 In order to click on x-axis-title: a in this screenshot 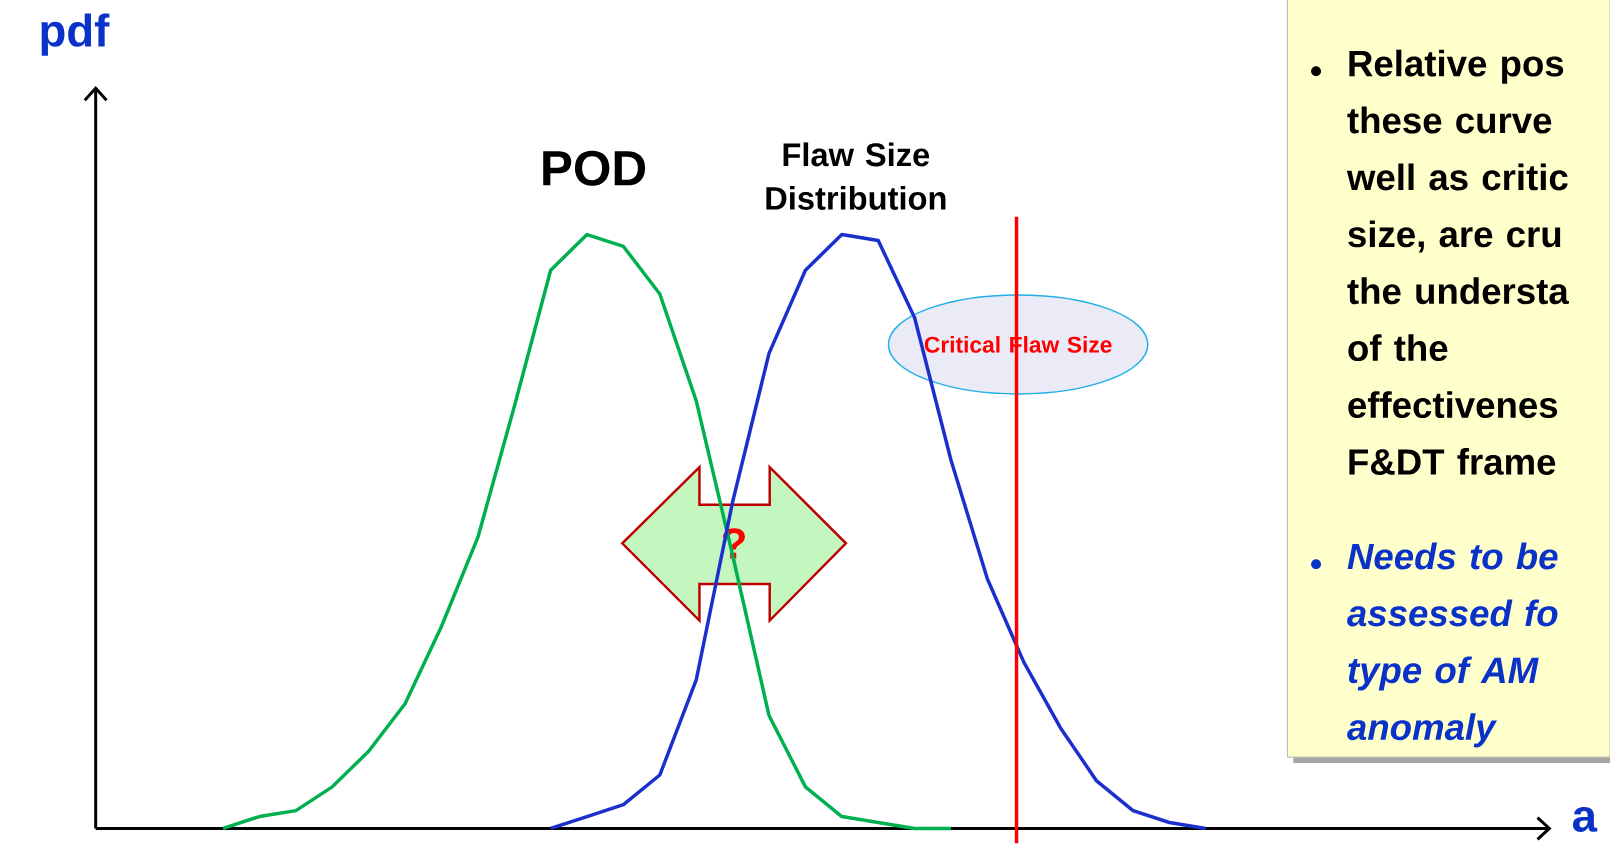, I will do `click(1585, 819)`.